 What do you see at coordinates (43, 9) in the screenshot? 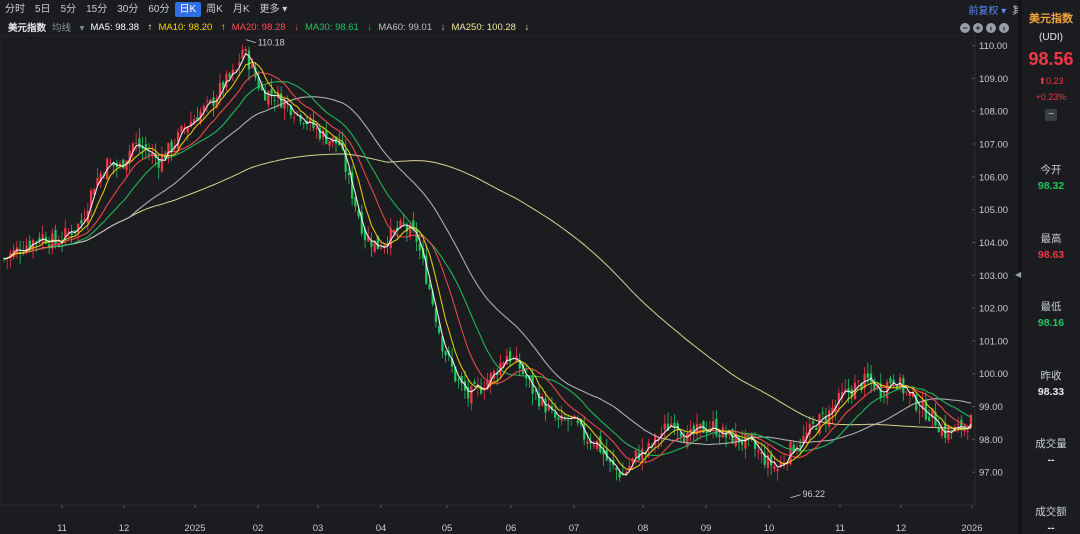
I see `timeframe-tab: 5日` at bounding box center [43, 9].